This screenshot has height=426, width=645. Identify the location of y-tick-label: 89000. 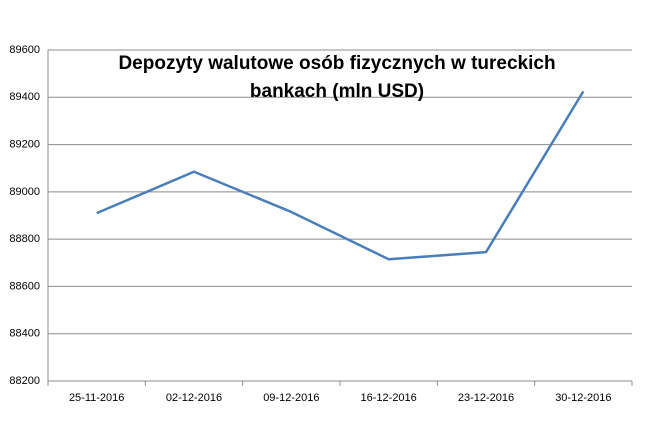
(24, 192).